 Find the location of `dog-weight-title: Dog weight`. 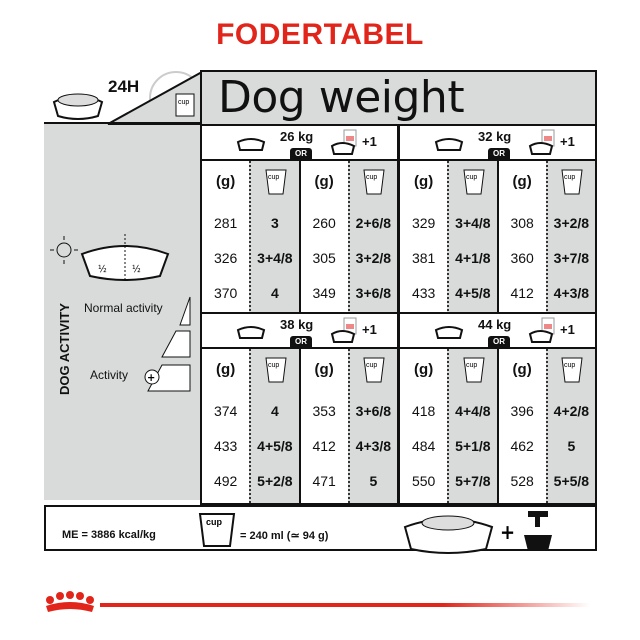

dog-weight-title: Dog weight is located at coordinates (341, 97).